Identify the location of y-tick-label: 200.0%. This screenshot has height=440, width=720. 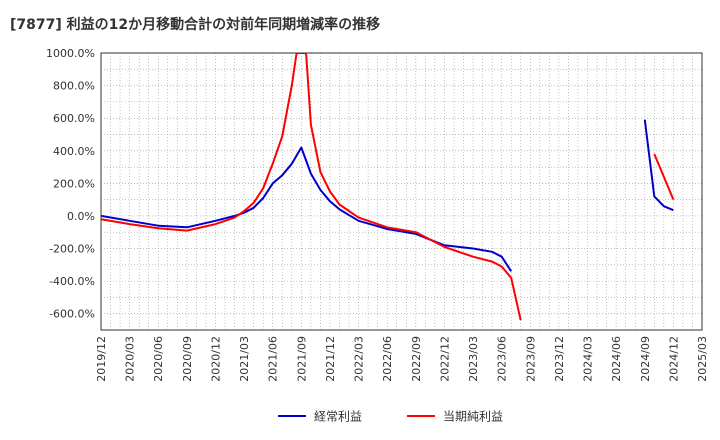
(74, 183).